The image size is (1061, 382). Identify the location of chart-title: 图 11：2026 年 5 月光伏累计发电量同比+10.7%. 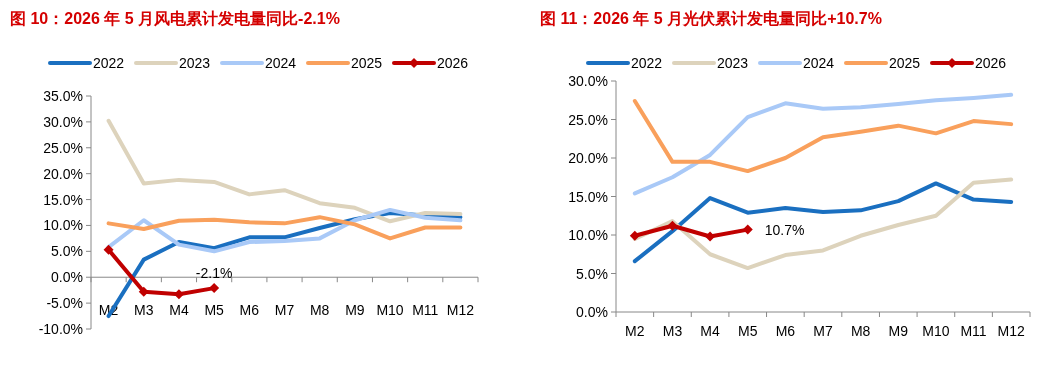
(711, 18).